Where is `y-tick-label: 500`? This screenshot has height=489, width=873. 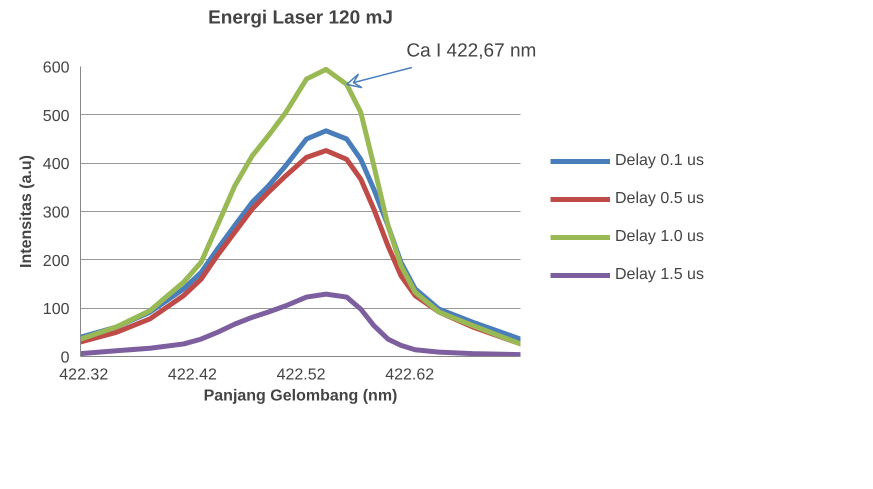 y-tick-label: 500 is located at coordinates (56, 116).